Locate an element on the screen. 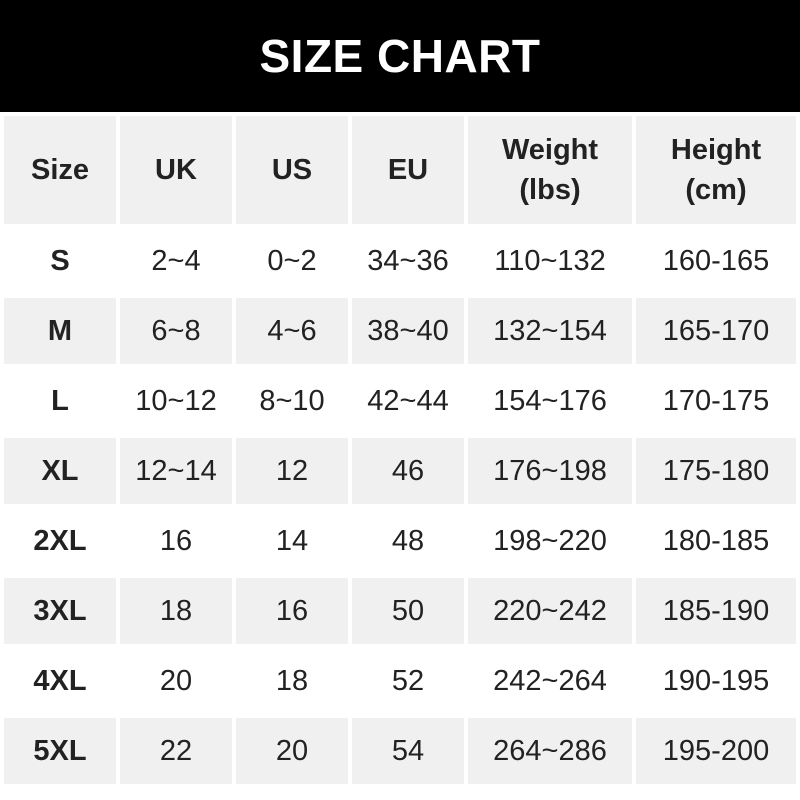  column-header-uk: UK is located at coordinates (176, 170).